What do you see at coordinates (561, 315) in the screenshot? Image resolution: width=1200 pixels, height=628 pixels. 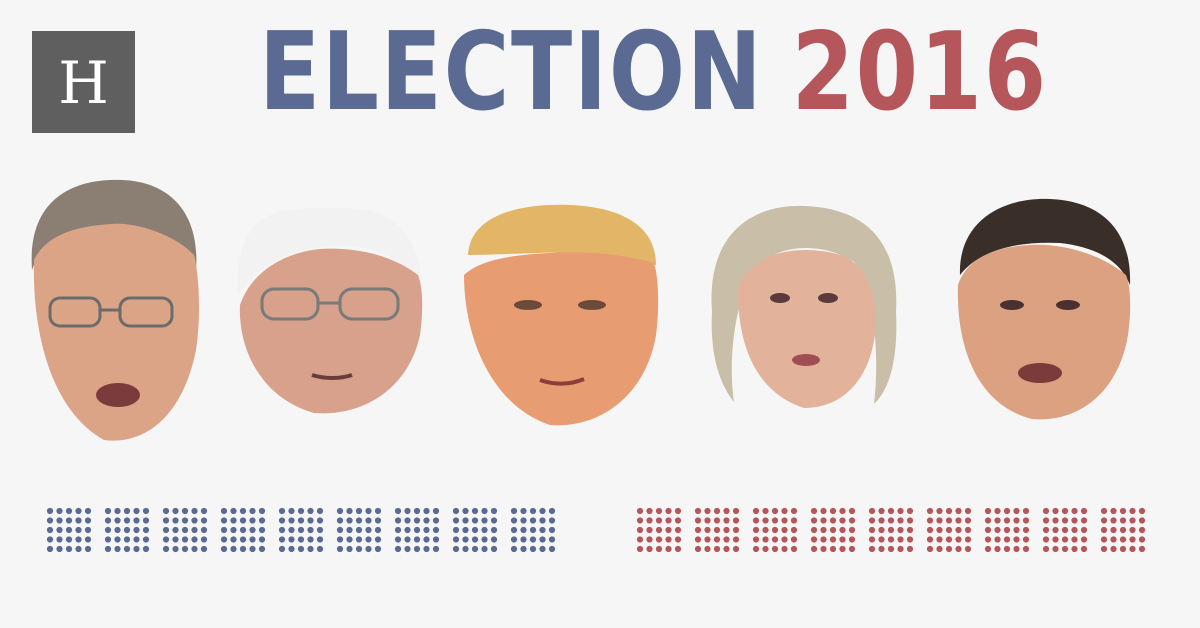 I see `candidate-face-3-portrait` at bounding box center [561, 315].